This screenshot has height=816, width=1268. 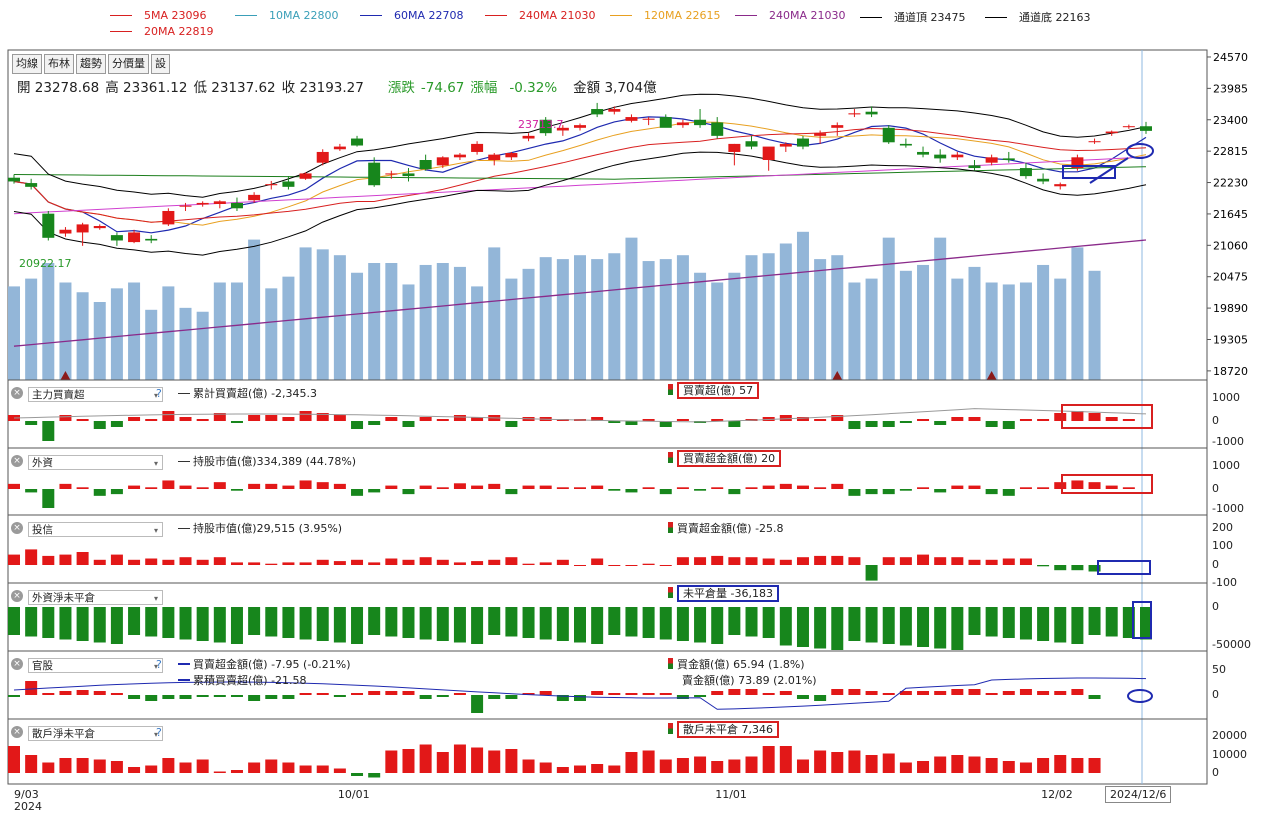 I want to click on y-tick-label: 23985, so click(x=1230, y=88).